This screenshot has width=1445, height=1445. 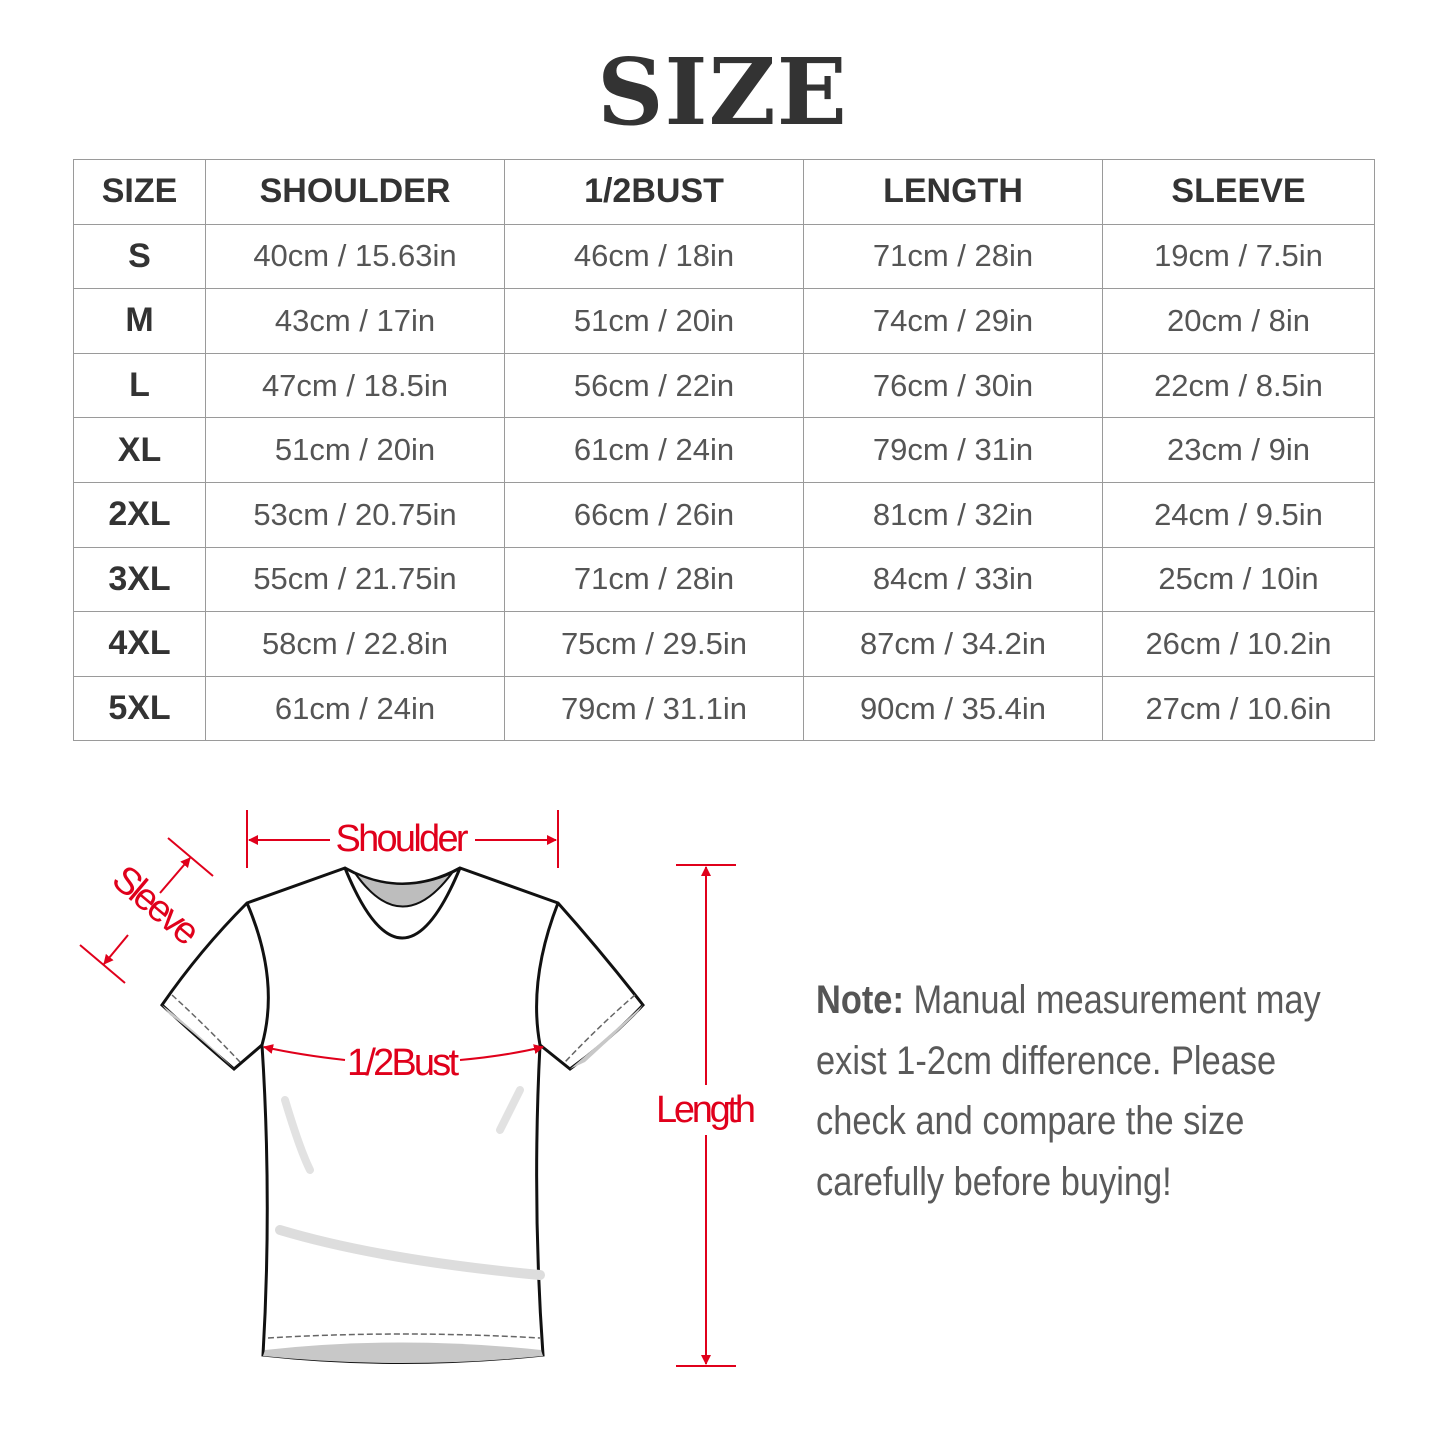 I want to click on measurement-cell: 53cm / 20.75in, so click(x=355, y=514).